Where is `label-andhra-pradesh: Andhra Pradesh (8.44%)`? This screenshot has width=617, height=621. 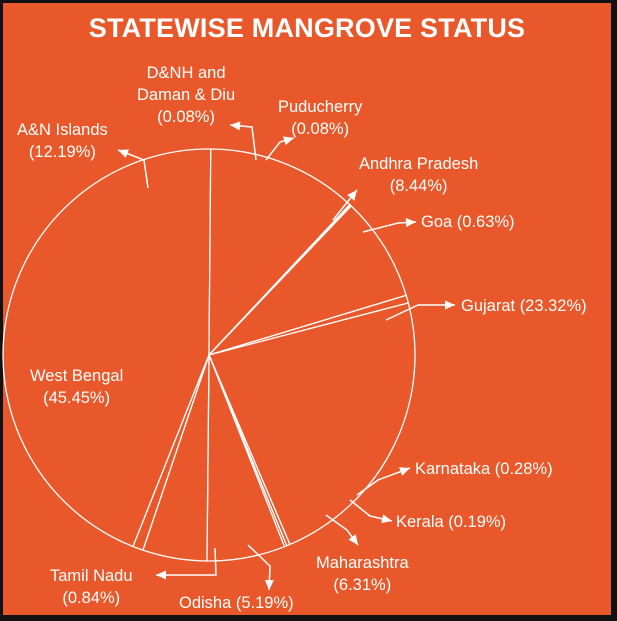 label-andhra-pradesh: Andhra Pradesh (8.44%) is located at coordinates (418, 175).